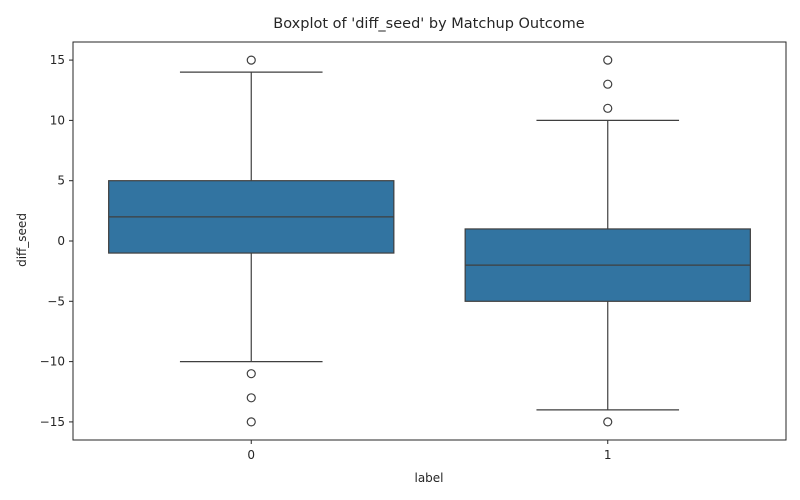 This screenshot has width=800, height=500. Describe the element at coordinates (57, 120) in the screenshot. I see `y-tick-label: 10` at that location.